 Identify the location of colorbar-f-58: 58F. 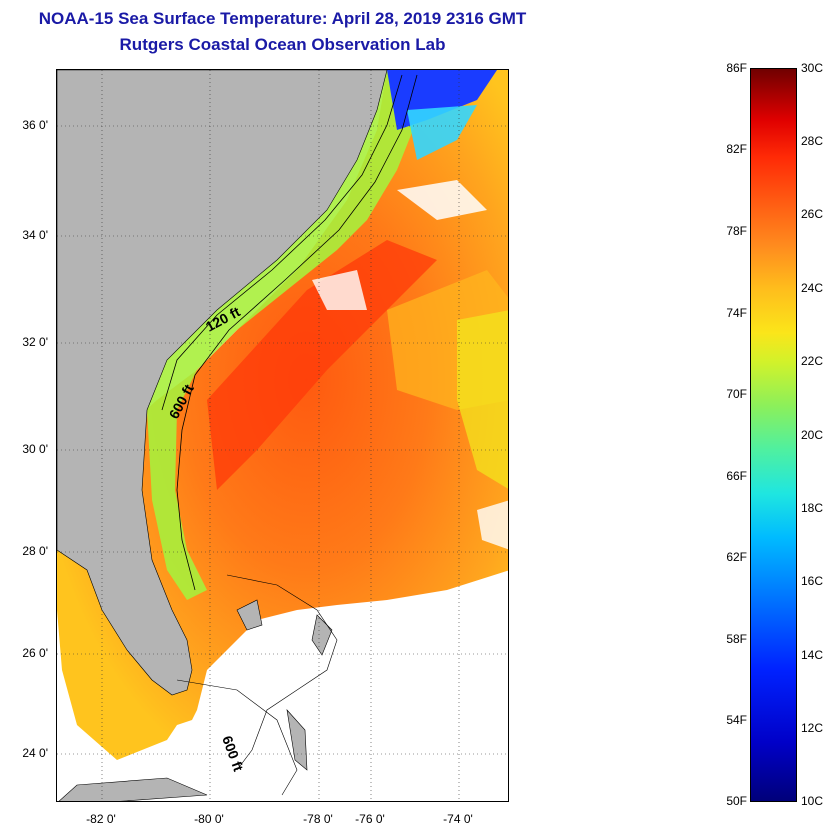
(736, 639).